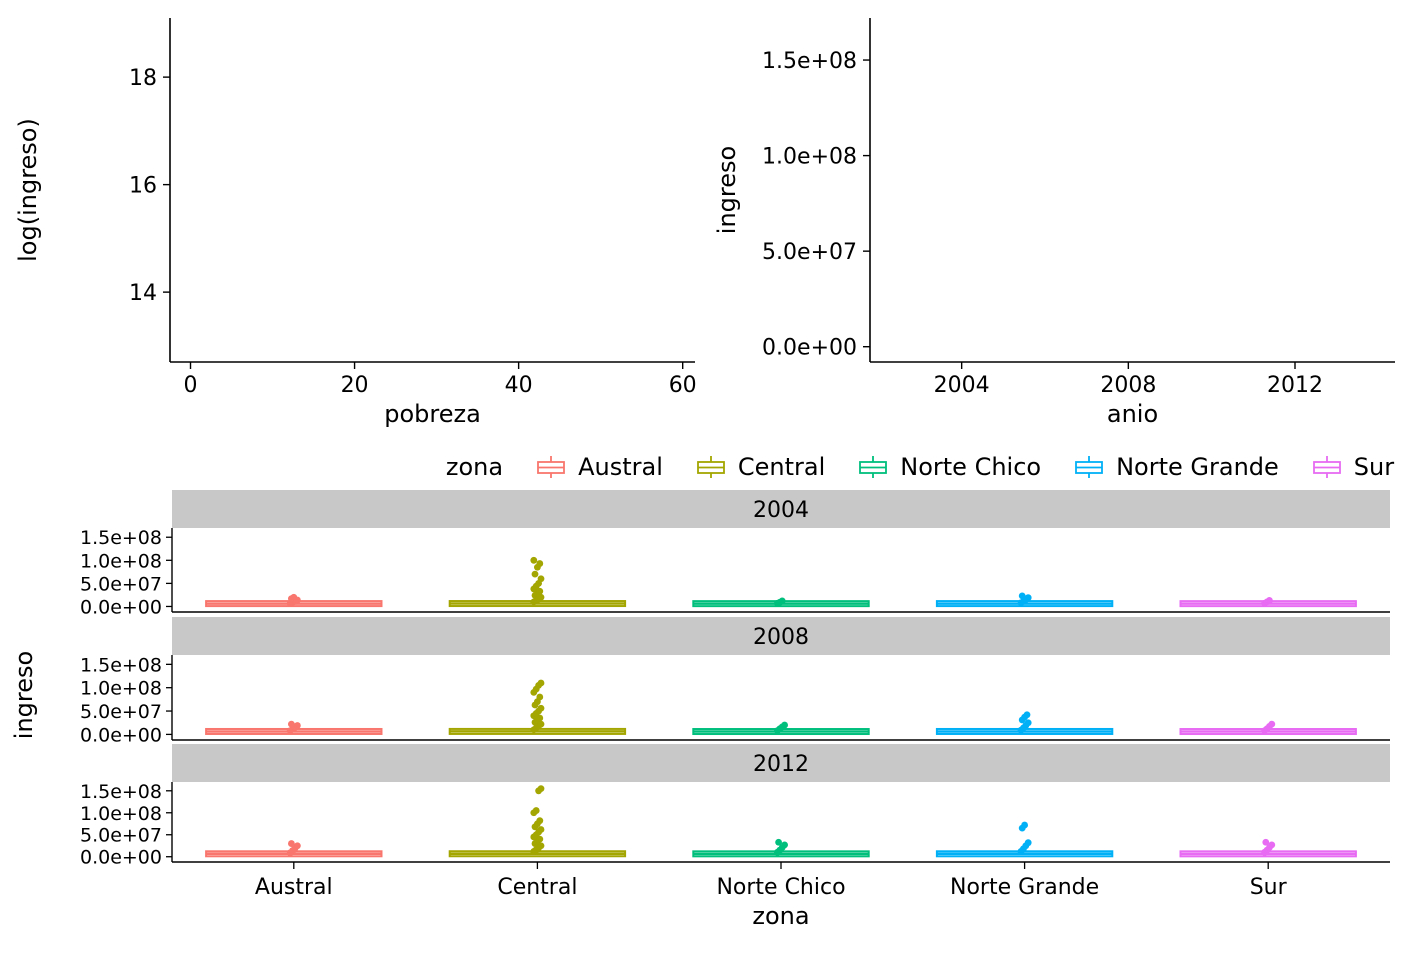  What do you see at coordinates (294, 887) in the screenshot?
I see `x-tick-label: Austral` at bounding box center [294, 887].